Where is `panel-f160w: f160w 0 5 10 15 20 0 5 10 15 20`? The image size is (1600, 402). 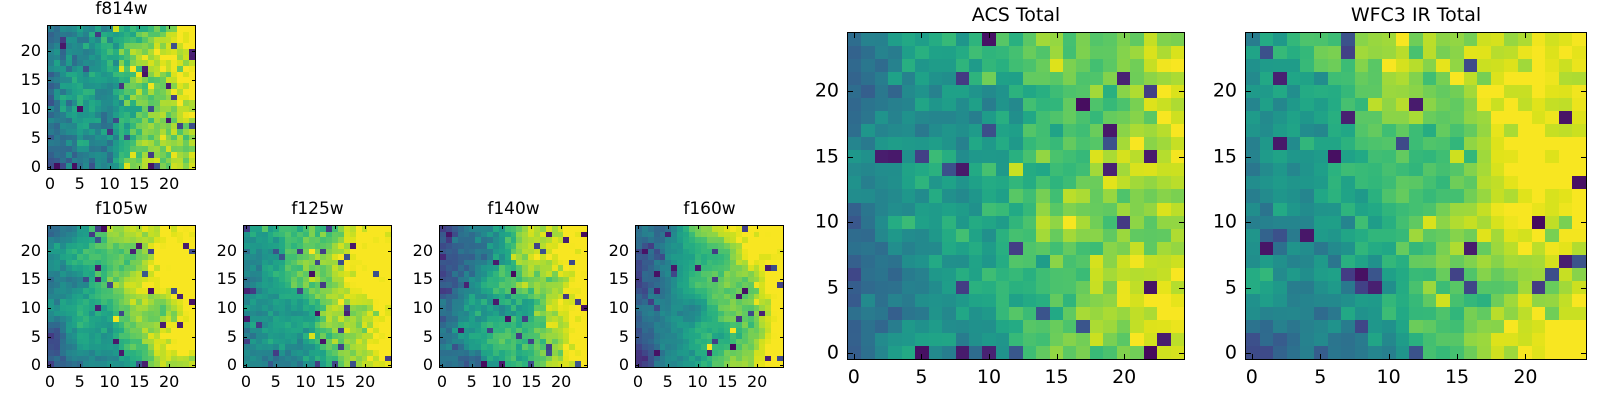 panel-f160w: f160w 0 5 10 15 20 0 5 10 15 20 is located at coordinates (684, 300).